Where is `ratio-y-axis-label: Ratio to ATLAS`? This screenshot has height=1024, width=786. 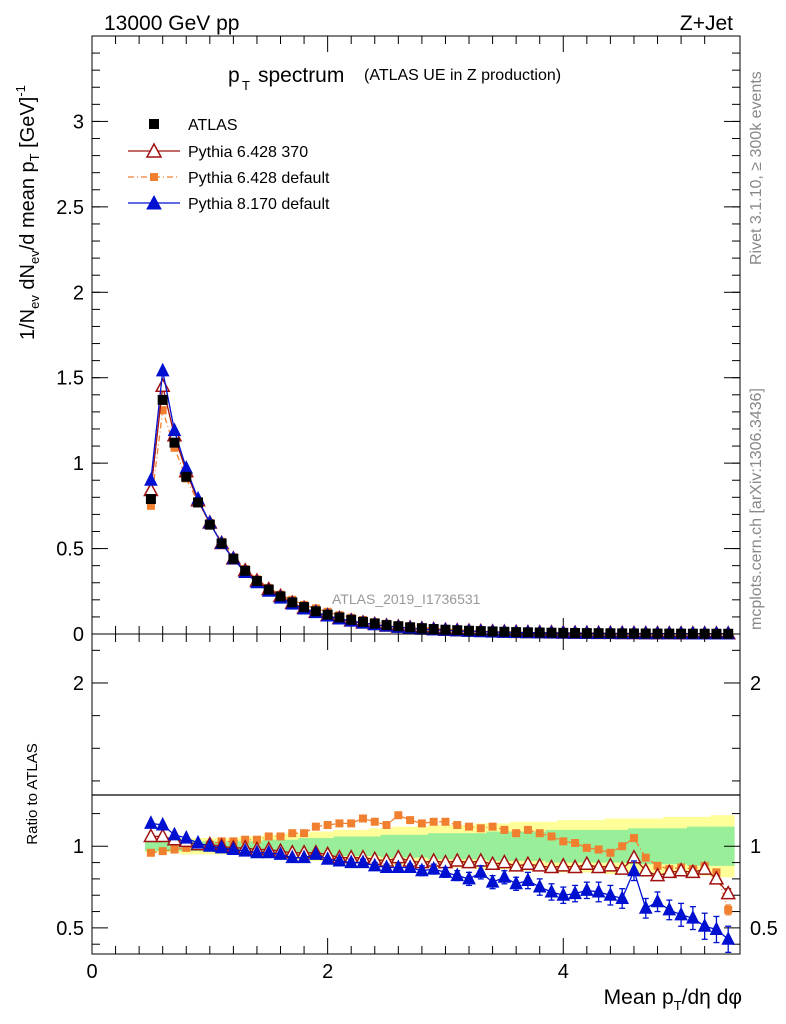
ratio-y-axis-label: Ratio to ATLAS is located at coordinates (32, 793).